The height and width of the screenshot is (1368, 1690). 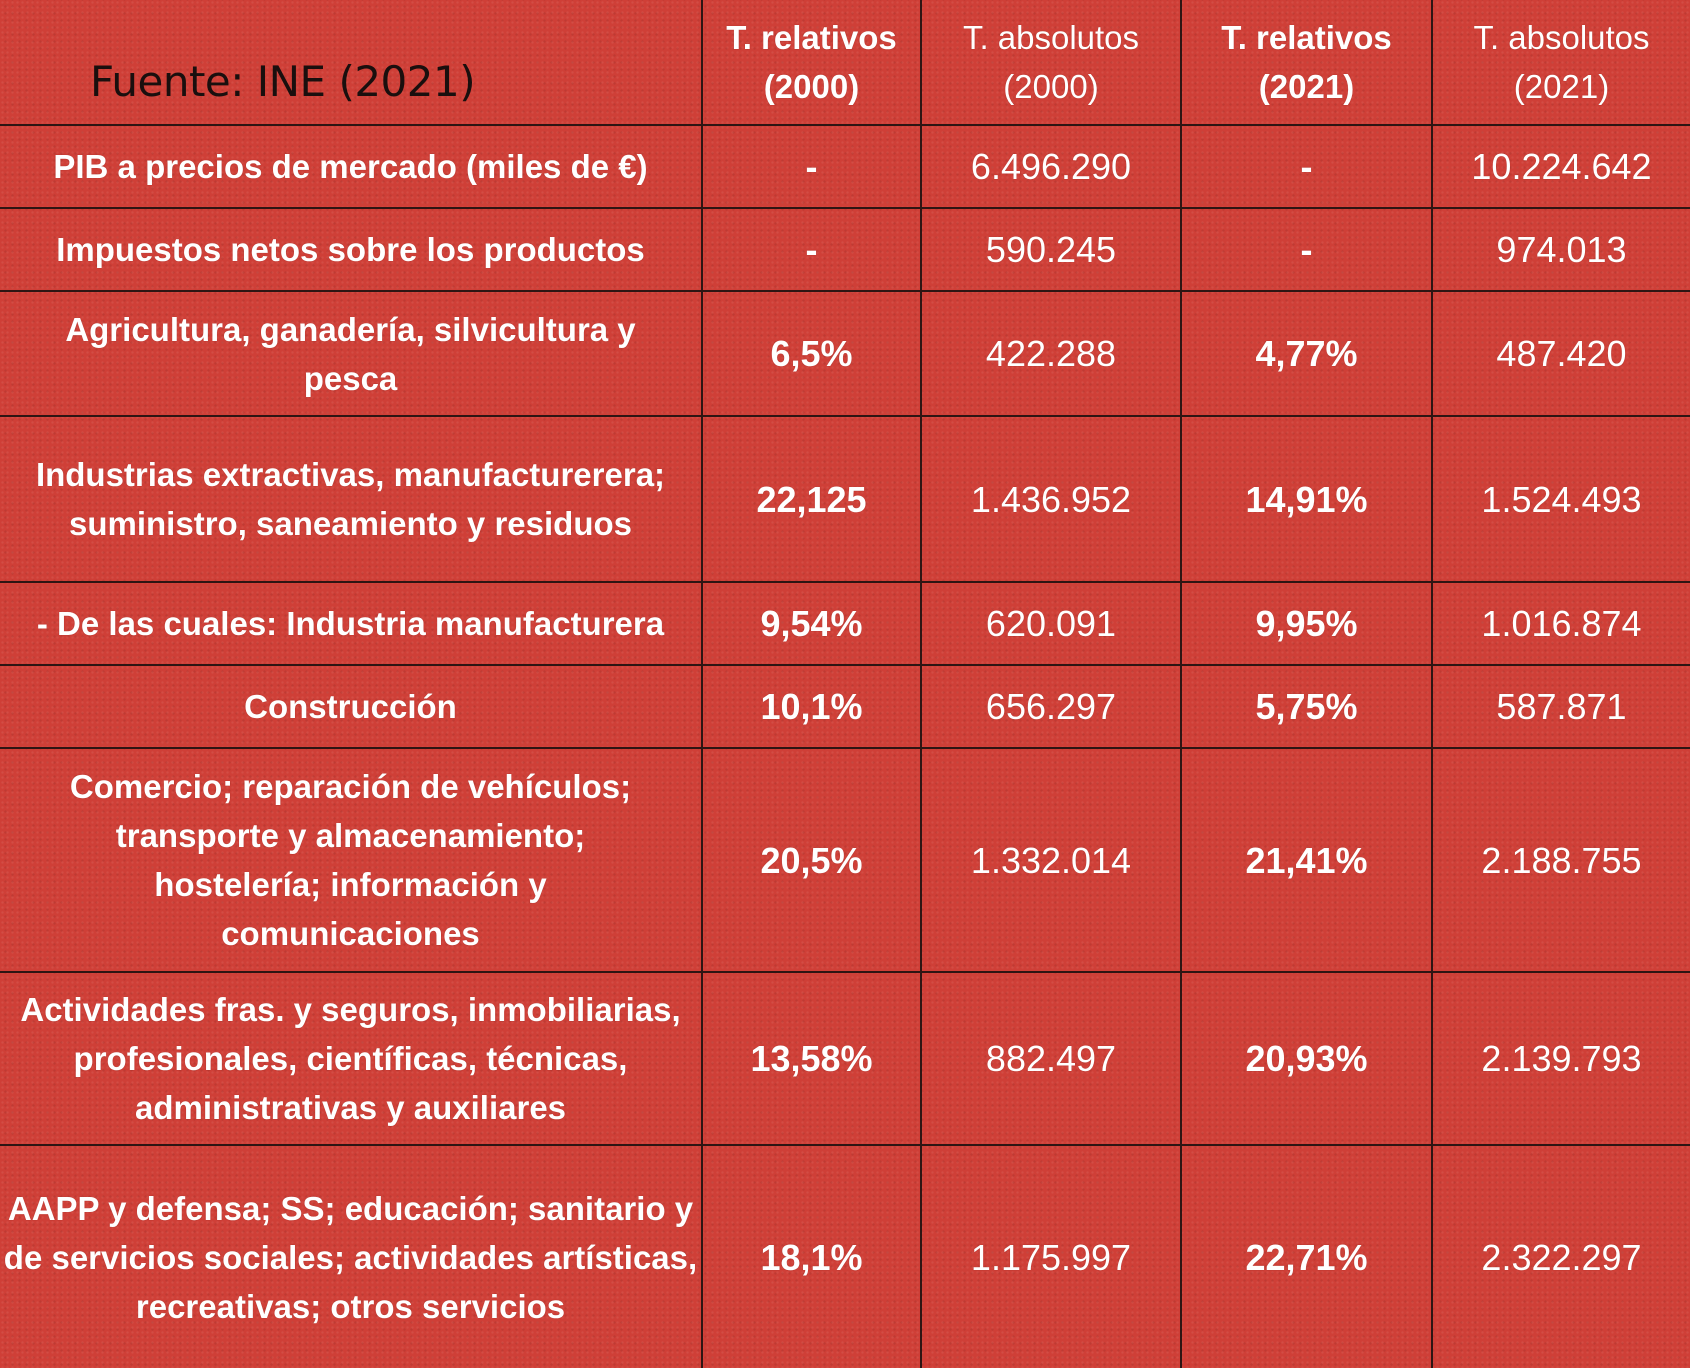 What do you see at coordinates (1560, 860) in the screenshot?
I see `absolute-2021-cell: 2.188.755` at bounding box center [1560, 860].